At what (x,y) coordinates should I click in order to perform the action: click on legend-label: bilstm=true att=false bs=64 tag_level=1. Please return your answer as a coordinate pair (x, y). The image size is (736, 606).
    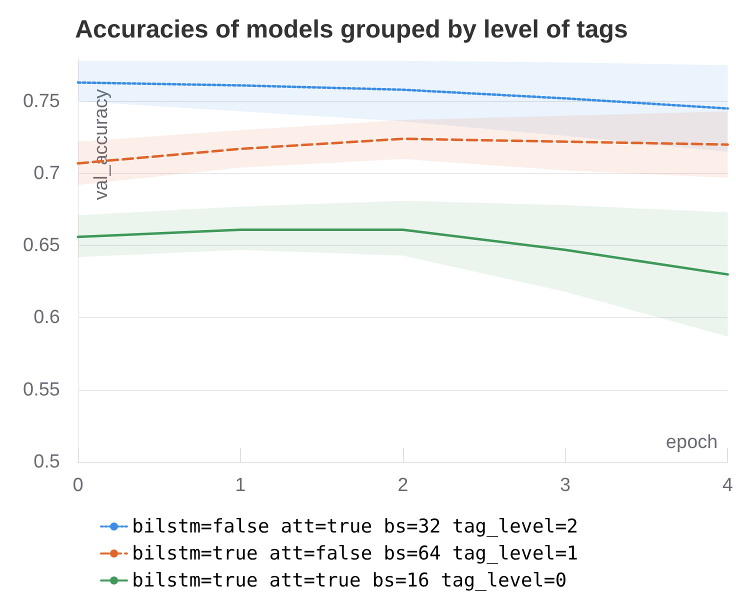
    Looking at the image, I should click on (355, 553).